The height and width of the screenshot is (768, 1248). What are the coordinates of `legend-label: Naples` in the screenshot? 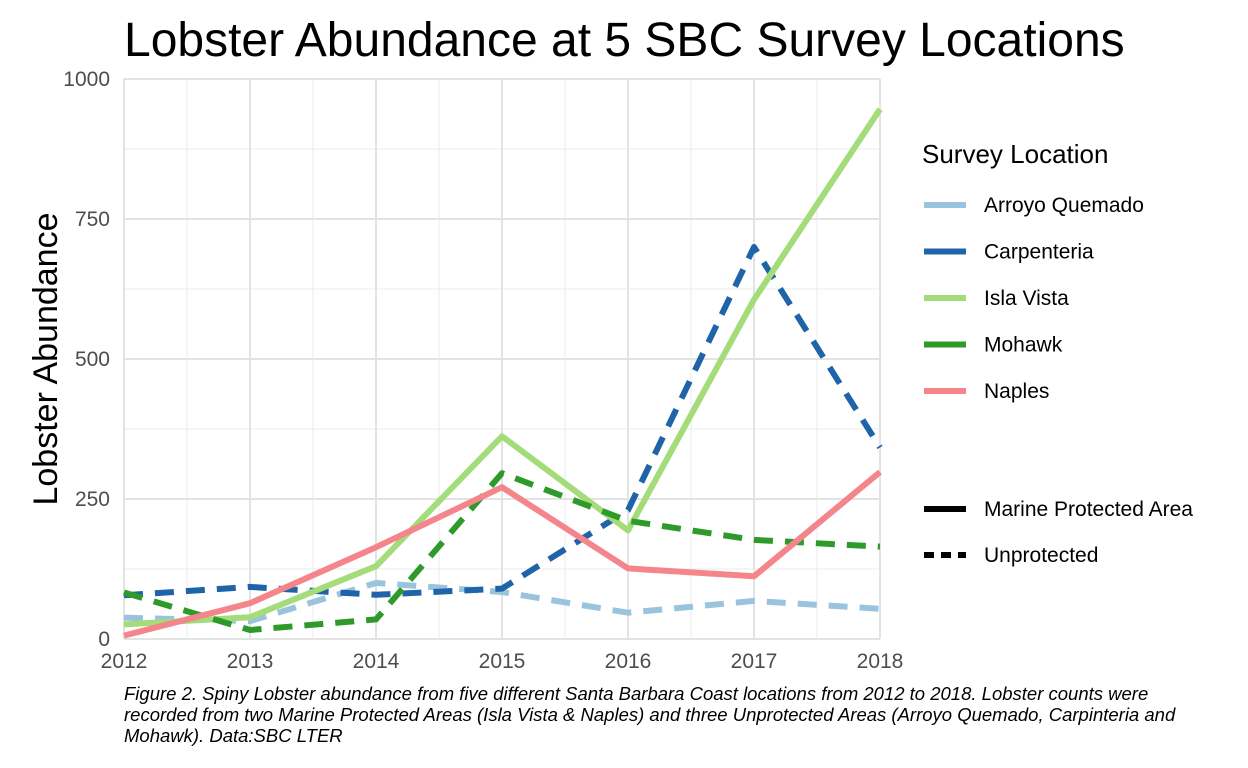 It's located at (1016, 391).